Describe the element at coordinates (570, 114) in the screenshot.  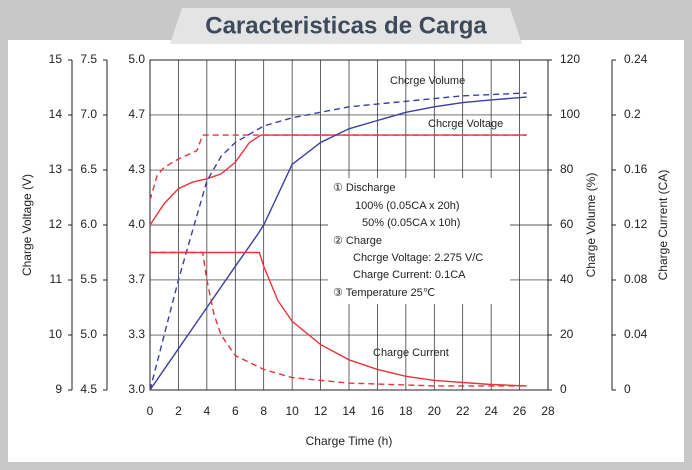
I see `y-tick-label: 100` at that location.